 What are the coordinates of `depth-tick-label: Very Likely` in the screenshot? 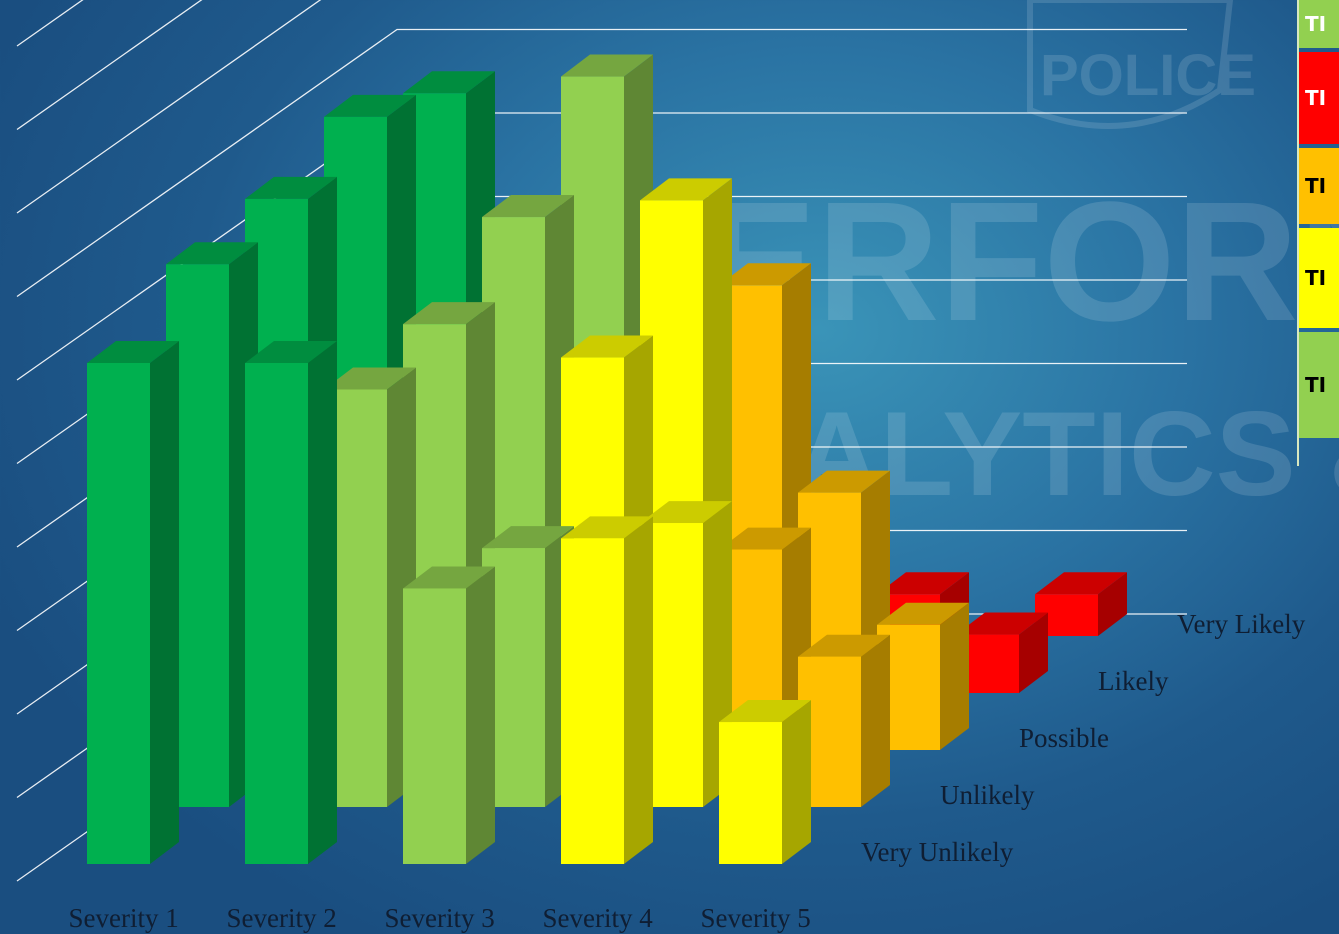 It's located at (1241, 624).